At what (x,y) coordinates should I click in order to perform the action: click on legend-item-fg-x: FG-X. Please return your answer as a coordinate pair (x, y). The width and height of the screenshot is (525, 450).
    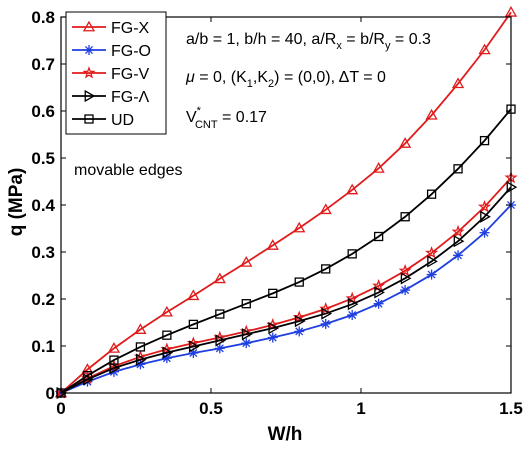
    Looking at the image, I should click on (111, 28).